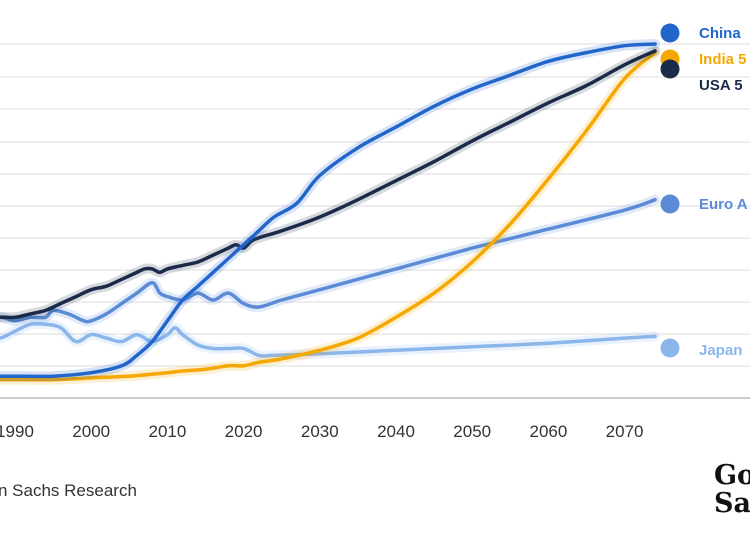 This screenshot has height=536, width=750. I want to click on x-tick-label: 2030, so click(320, 431).